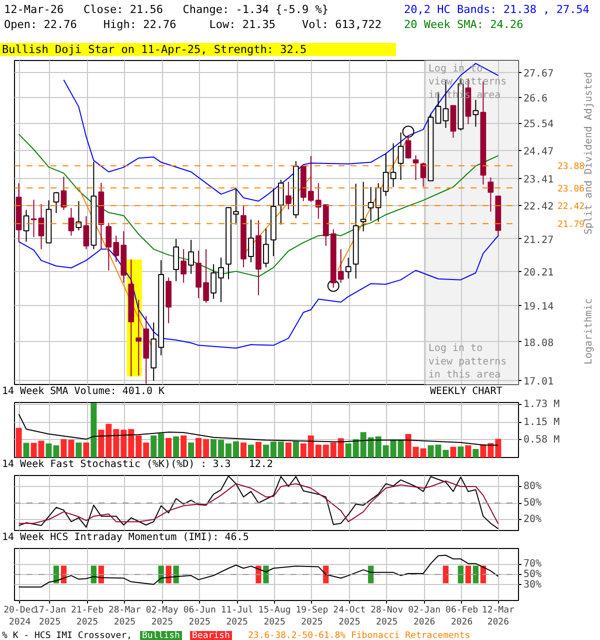 The width and height of the screenshot is (600, 640). I want to click on y-tick-label: 80%, so click(533, 486).